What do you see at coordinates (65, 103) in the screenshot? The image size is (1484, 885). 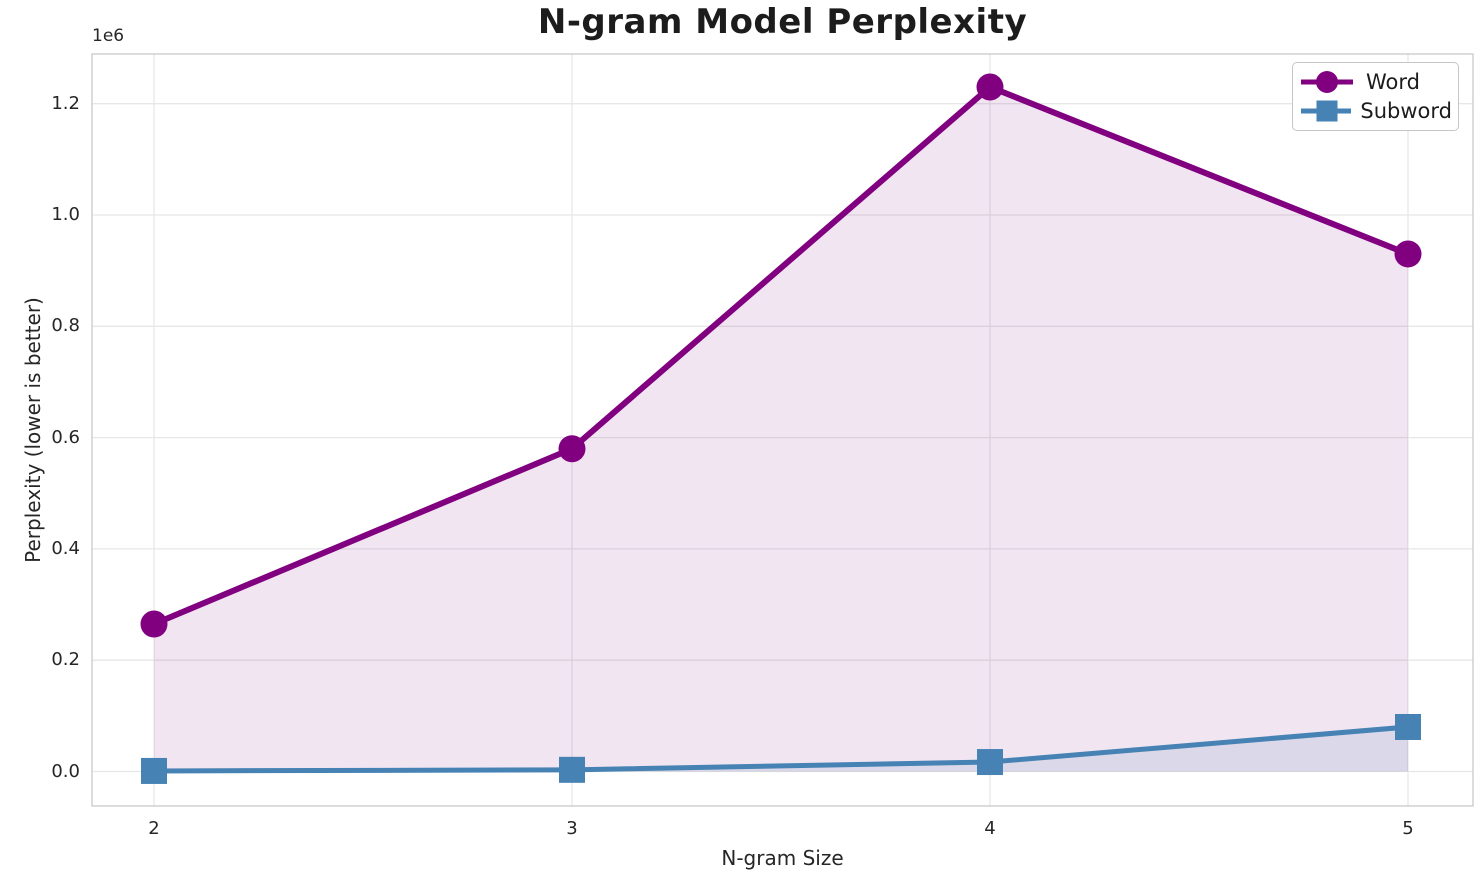 I see `y-tick-label: 1.2` at bounding box center [65, 103].